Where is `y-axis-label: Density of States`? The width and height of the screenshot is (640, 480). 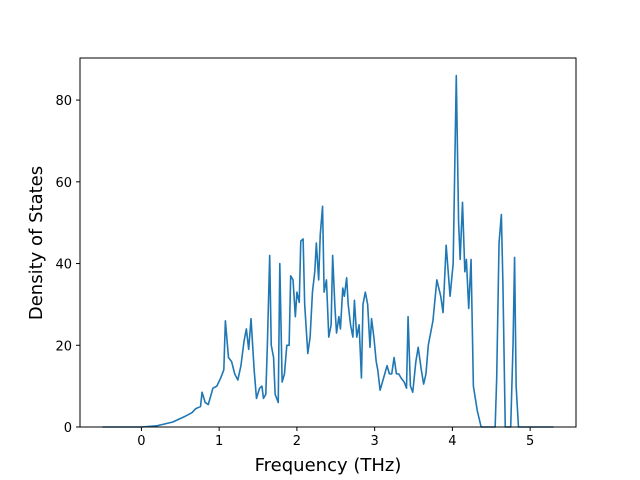
y-axis-label: Density of States is located at coordinates (36, 243).